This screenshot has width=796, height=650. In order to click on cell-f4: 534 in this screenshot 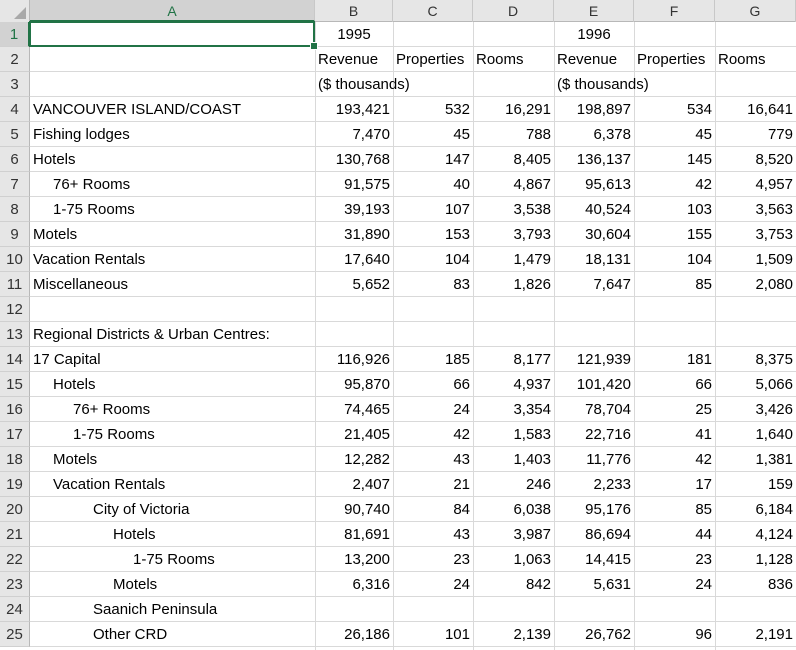, I will do `click(699, 109)`.